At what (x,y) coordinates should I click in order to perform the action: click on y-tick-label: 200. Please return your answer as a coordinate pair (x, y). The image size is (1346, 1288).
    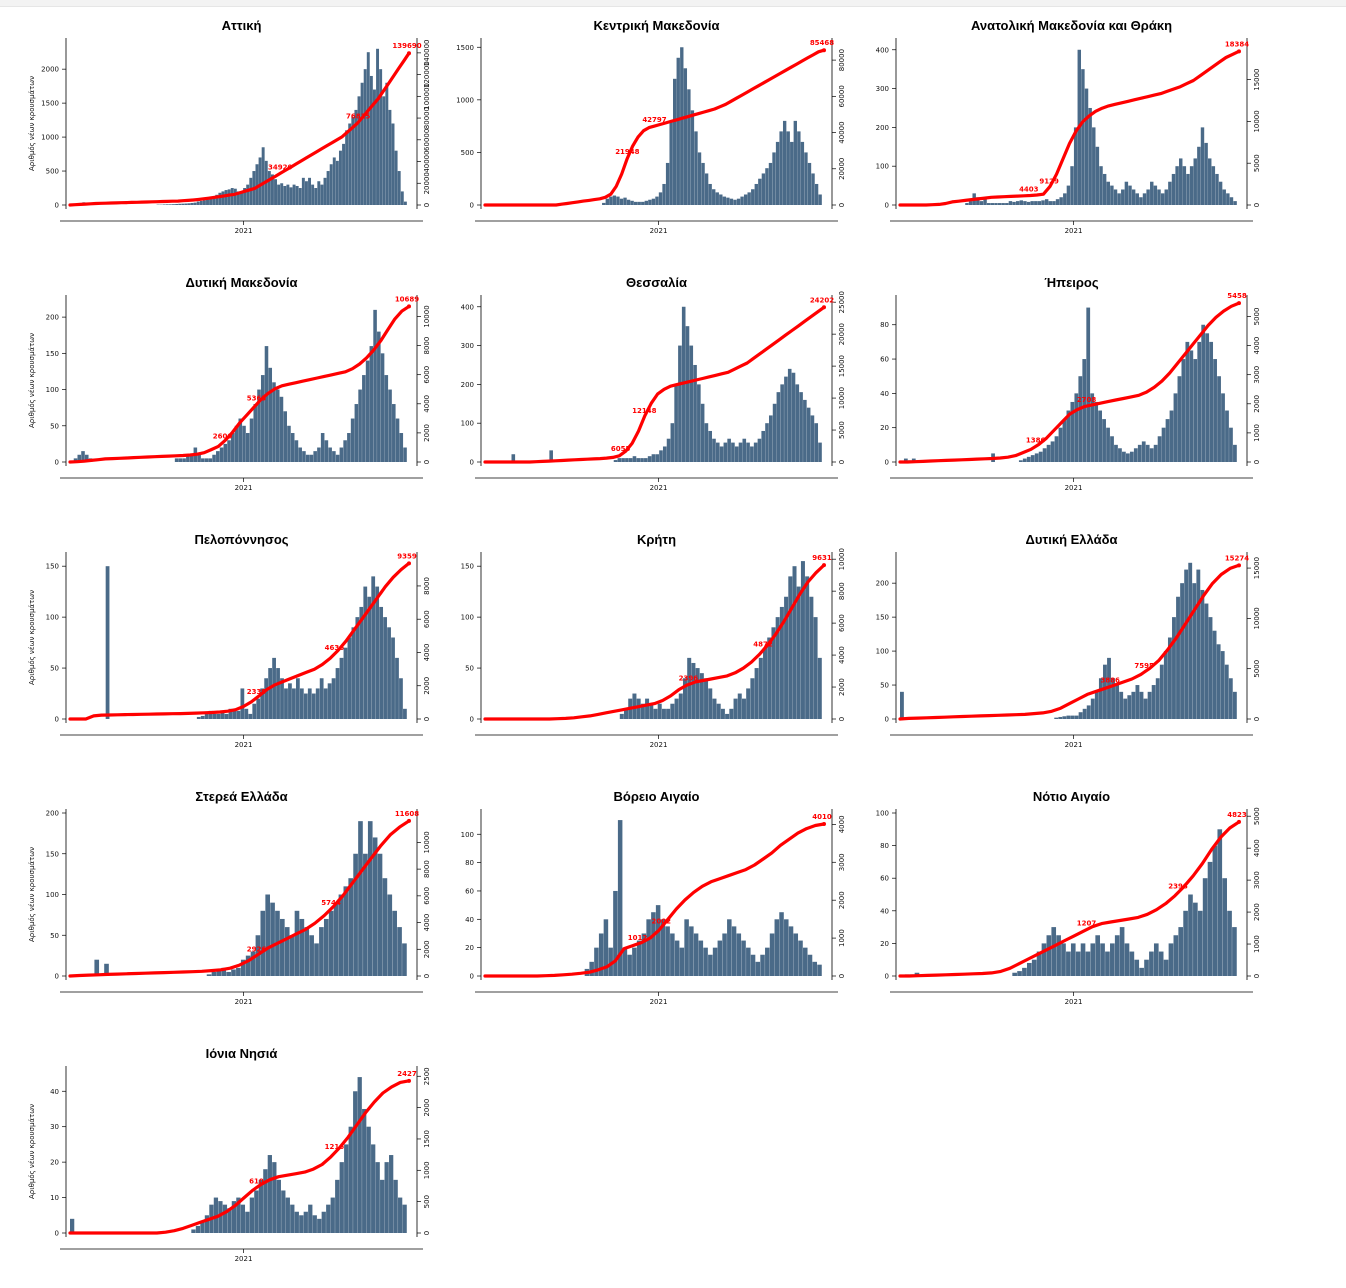
    Looking at the image, I should click on (52, 814).